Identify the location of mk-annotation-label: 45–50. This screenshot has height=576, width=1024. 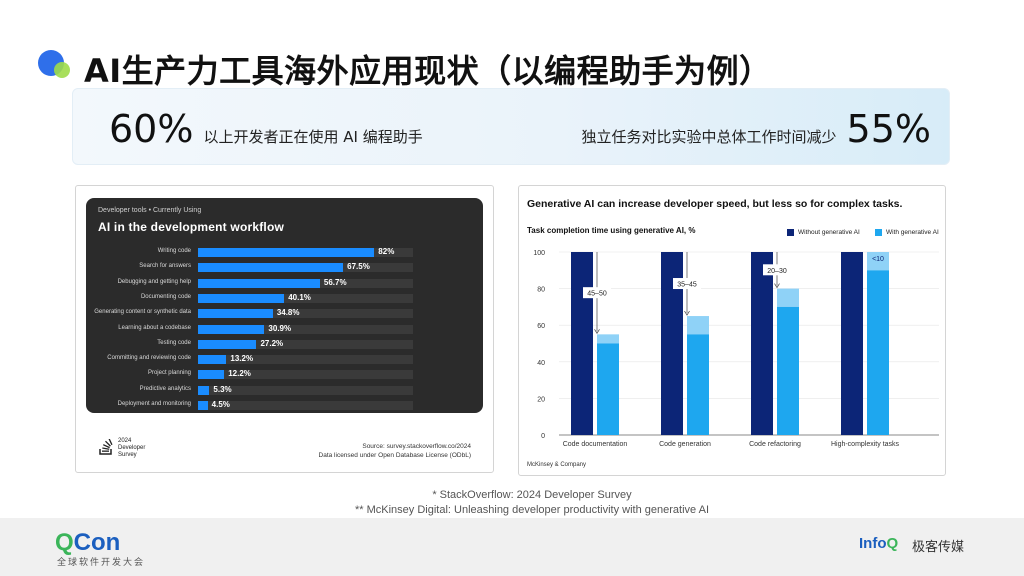
(597, 294).